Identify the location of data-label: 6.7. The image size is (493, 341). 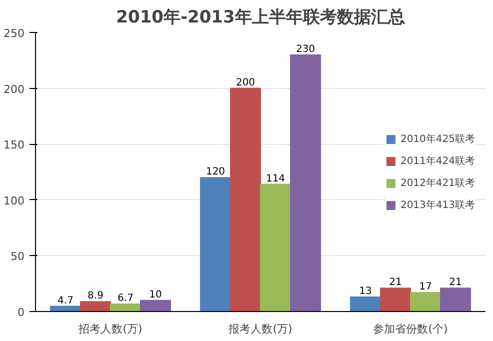
(126, 298).